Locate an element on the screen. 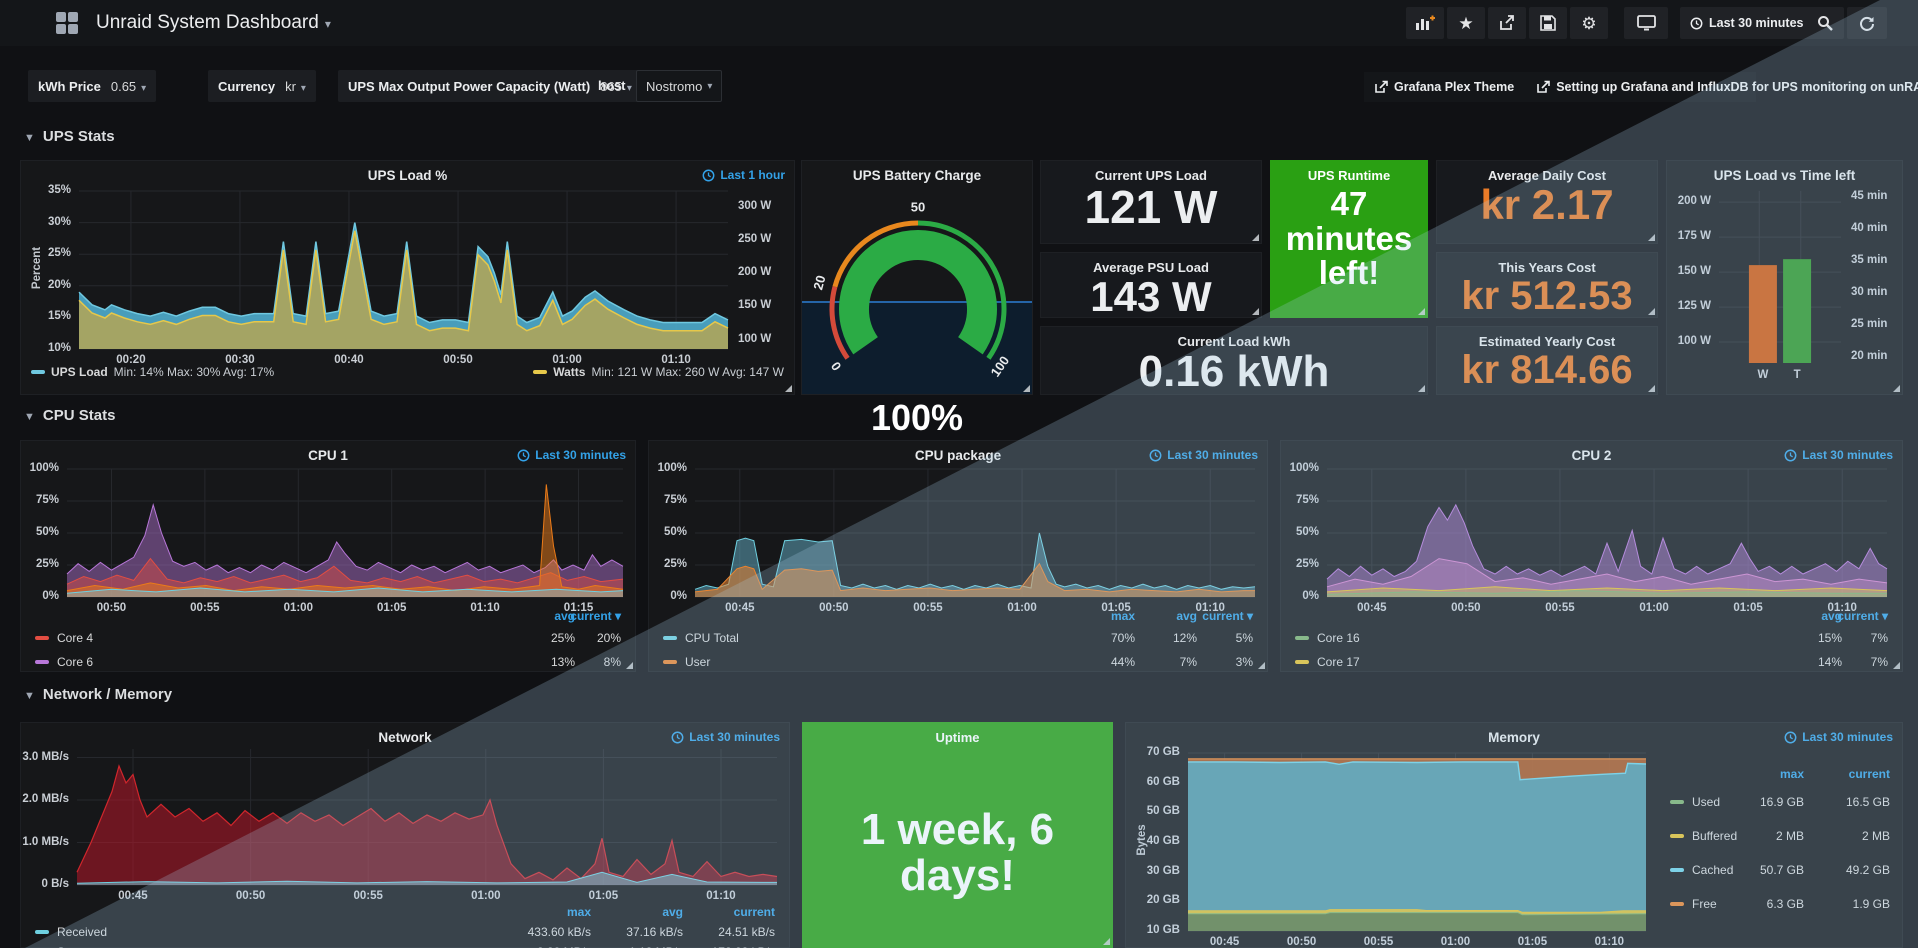 The width and height of the screenshot is (1918, 948). legend-label: Used is located at coordinates (1706, 802).